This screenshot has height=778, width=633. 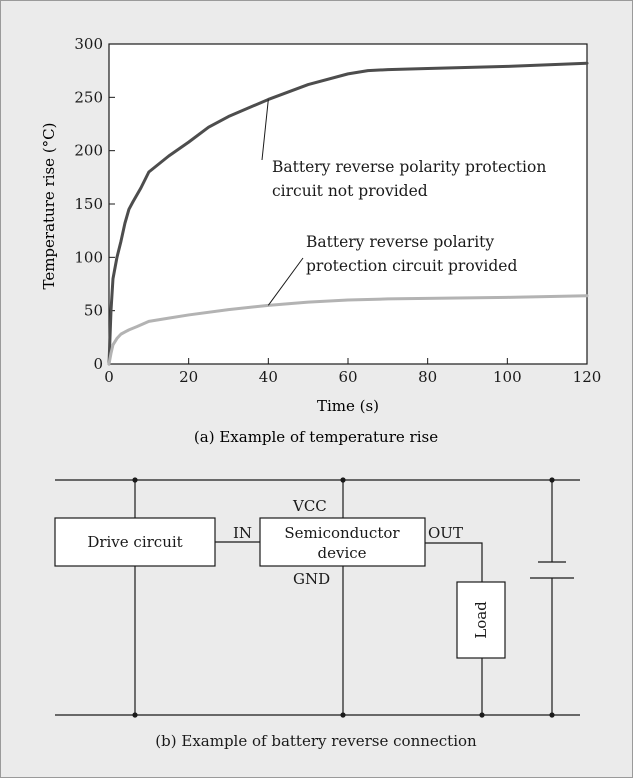 I want to click on x-tick-label: 100, so click(x=507, y=377).